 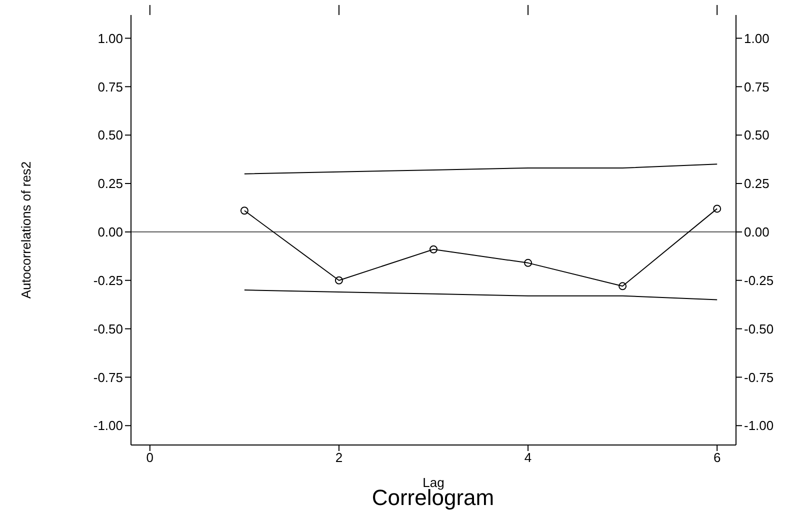 I want to click on y2-tick-label: -1.00, so click(x=759, y=426).